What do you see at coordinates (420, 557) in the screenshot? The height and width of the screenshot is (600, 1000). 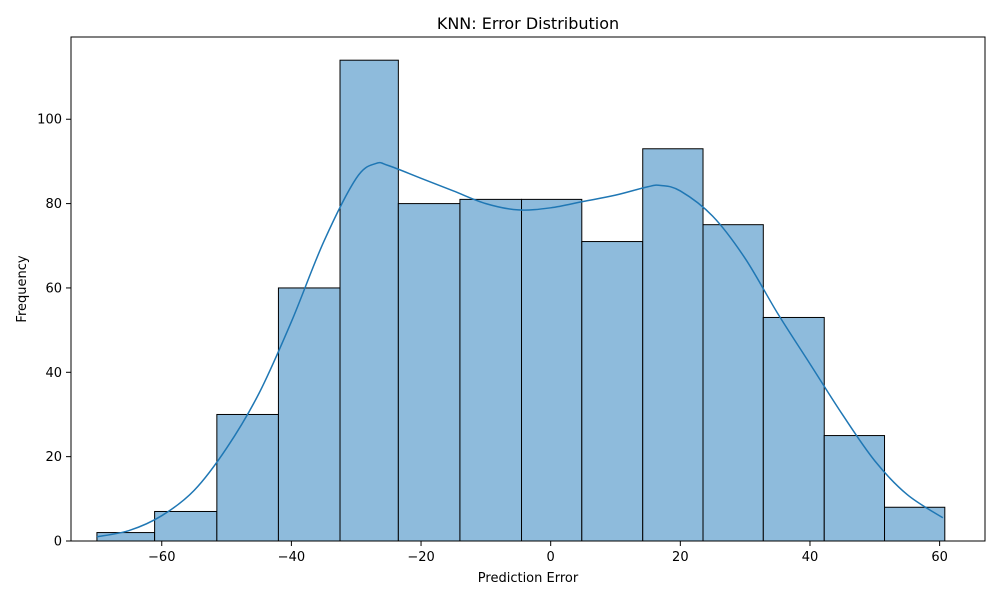 I see `x-tick-label: −20` at bounding box center [420, 557].